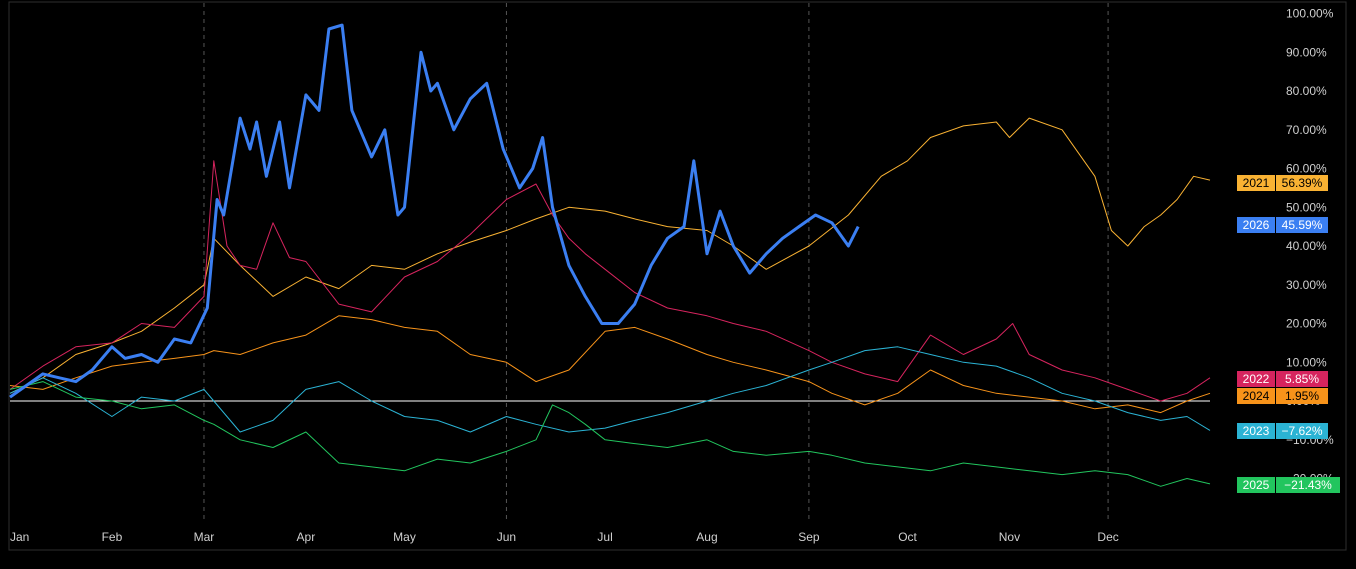 This screenshot has width=1356, height=569. Describe the element at coordinates (1107, 537) in the screenshot. I see `x-tick-label: Dec` at that location.